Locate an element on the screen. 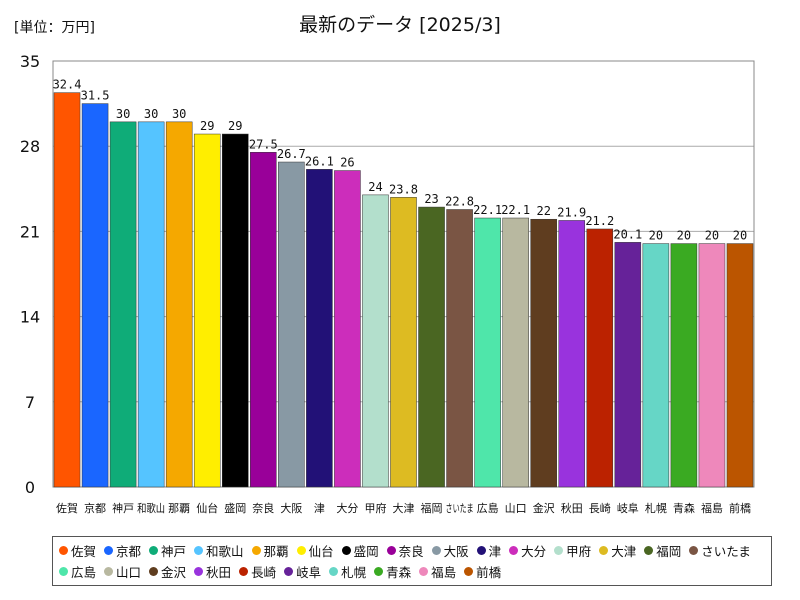  data-label: 26.1 is located at coordinates (319, 161).